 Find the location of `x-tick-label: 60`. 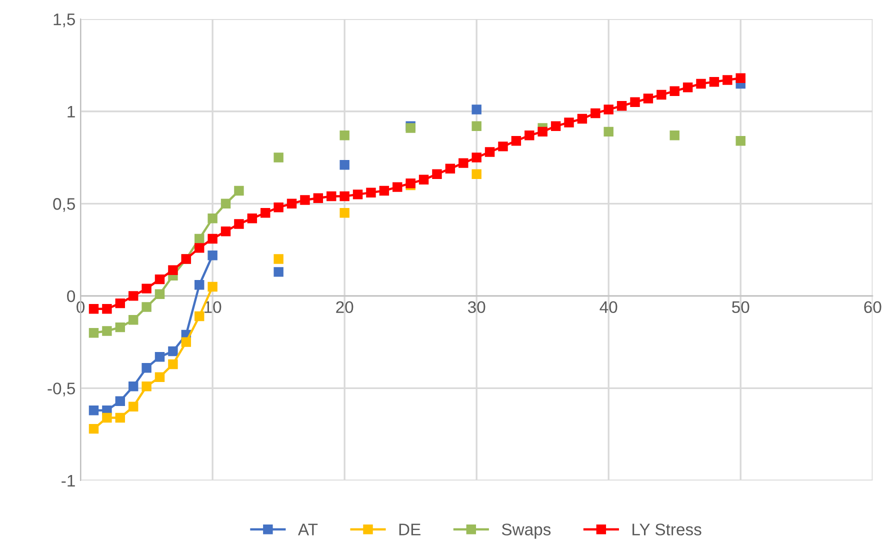

x-tick-label: 60 is located at coordinates (873, 307).